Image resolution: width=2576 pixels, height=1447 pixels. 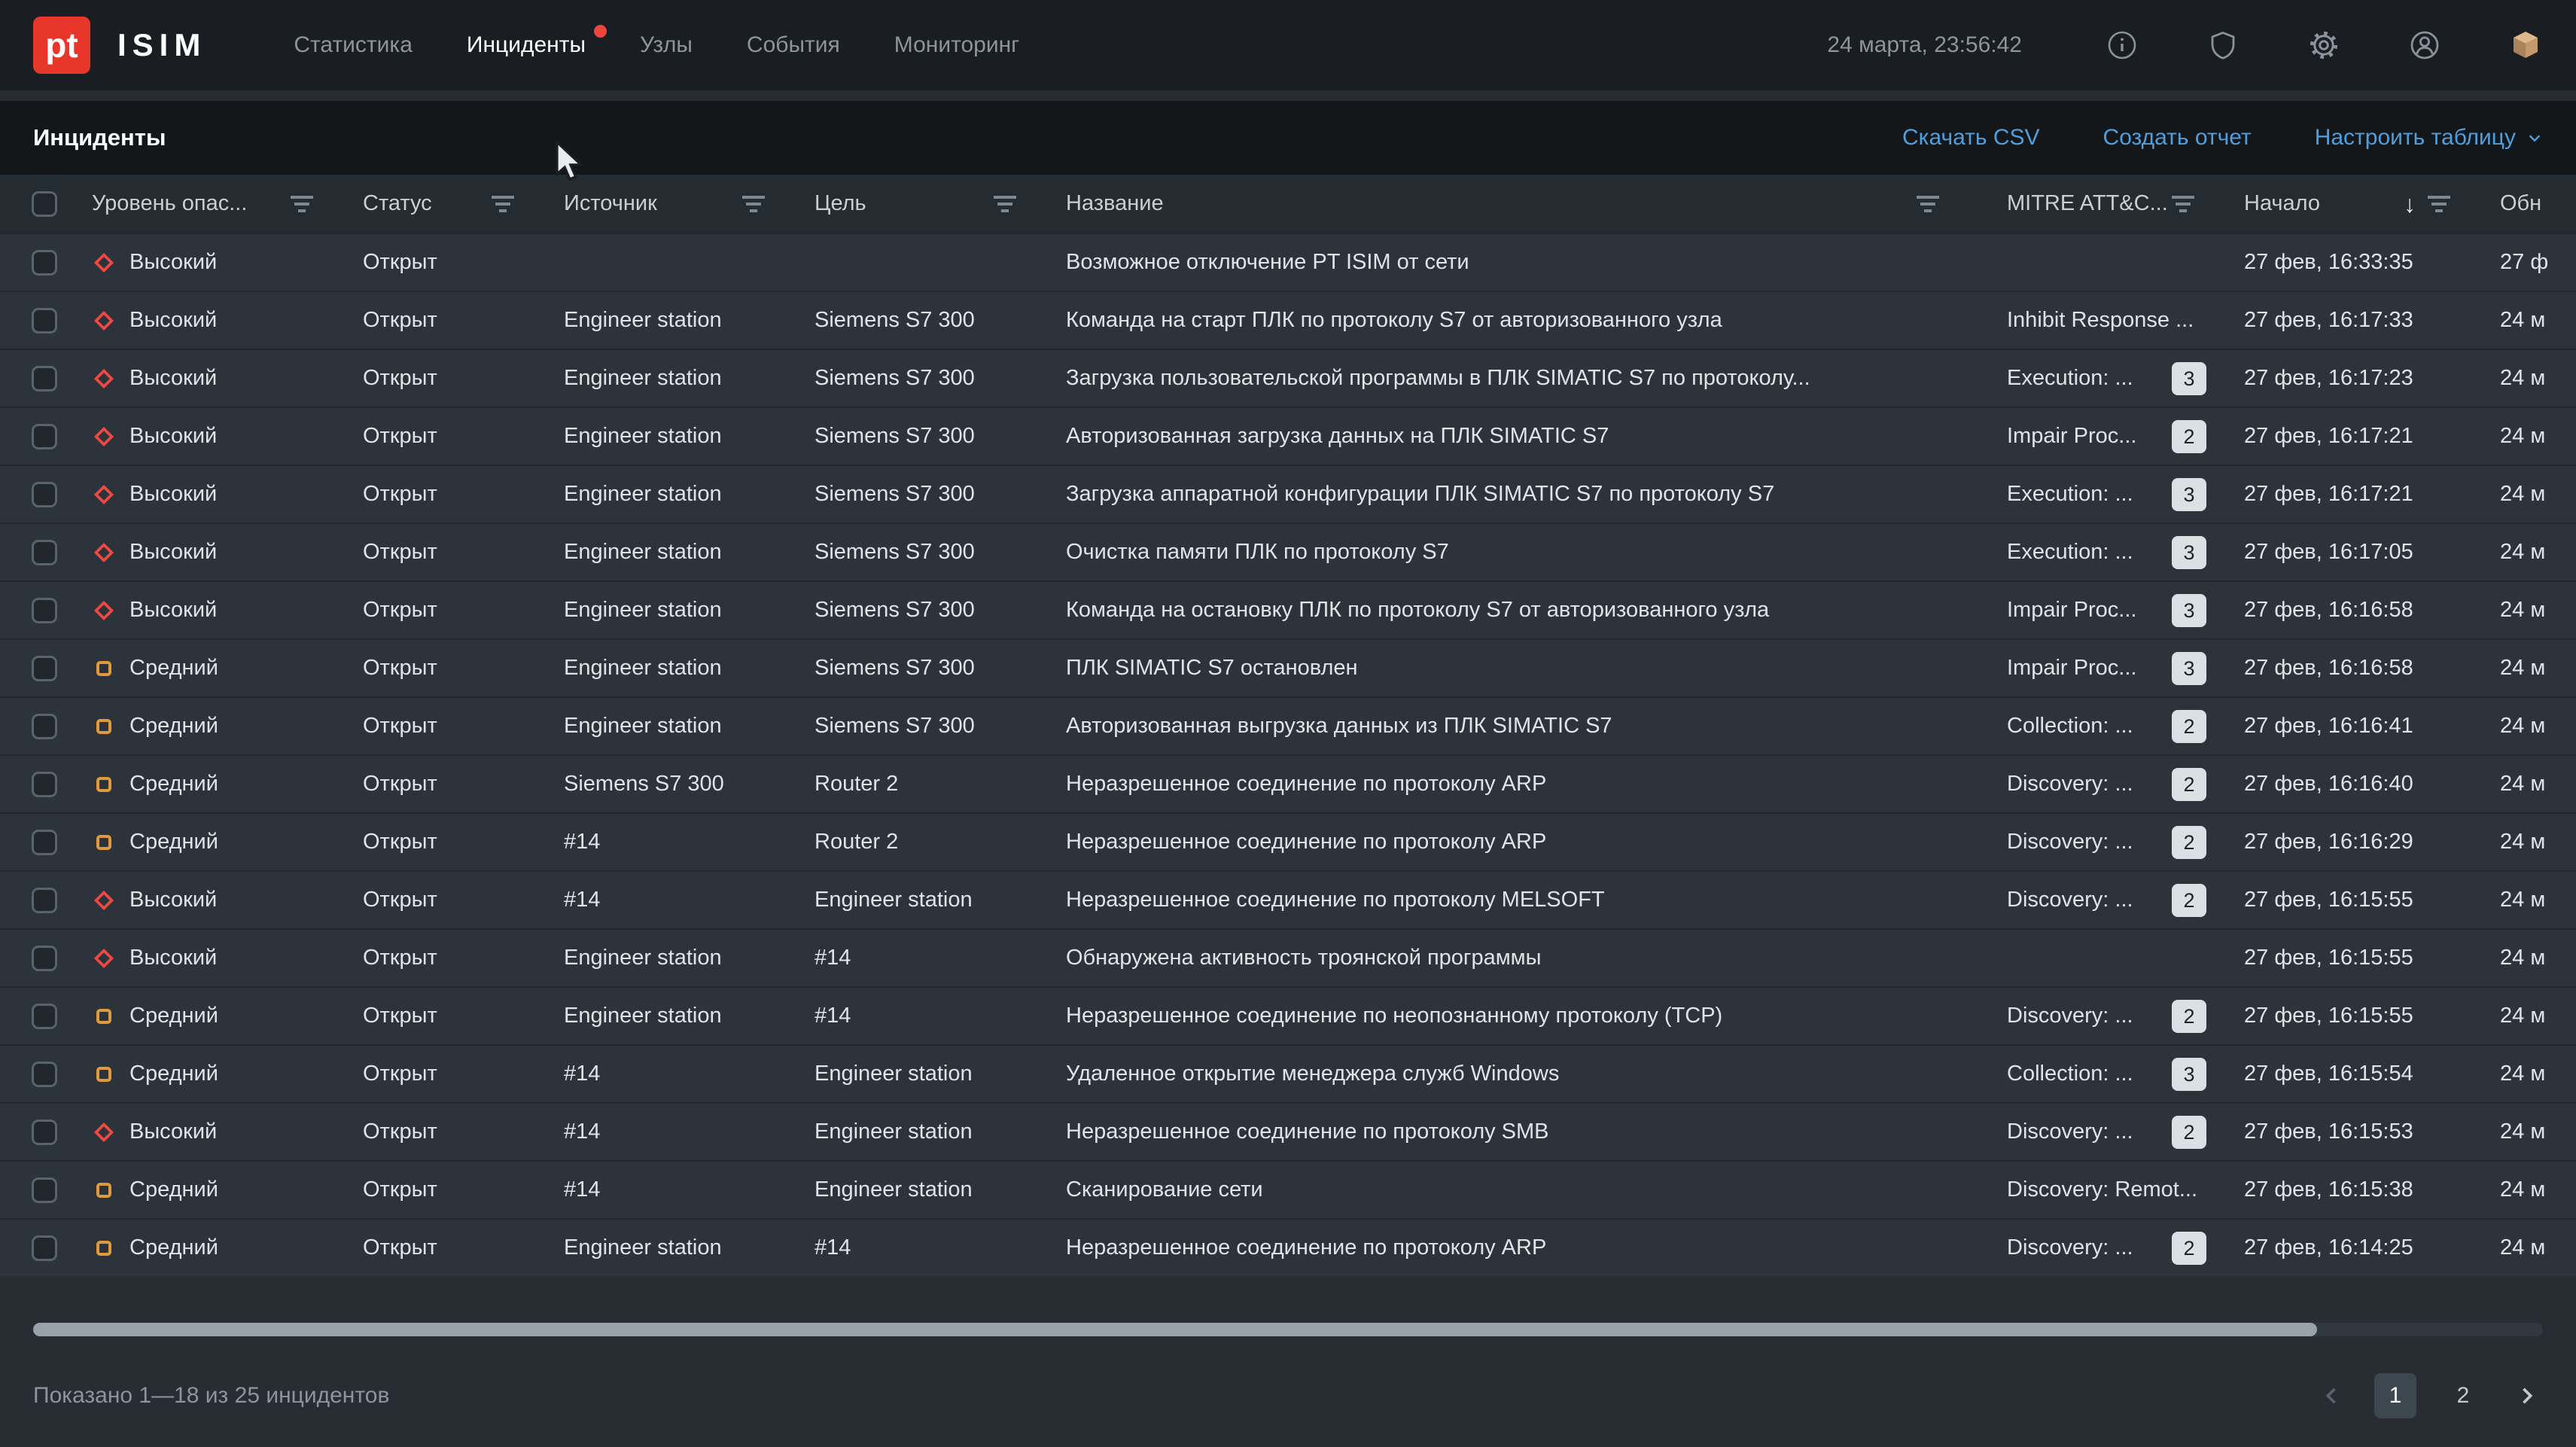 What do you see at coordinates (2105, 958) in the screenshot?
I see `mitre-cell` at bounding box center [2105, 958].